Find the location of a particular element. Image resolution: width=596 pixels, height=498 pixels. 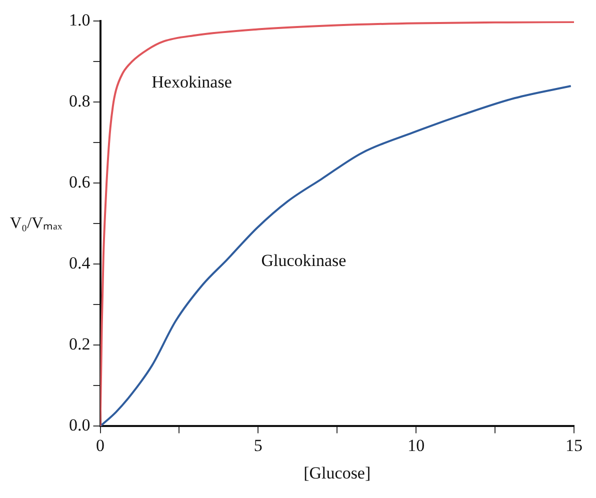

y-tick-label: 0.8 is located at coordinates (79, 101).